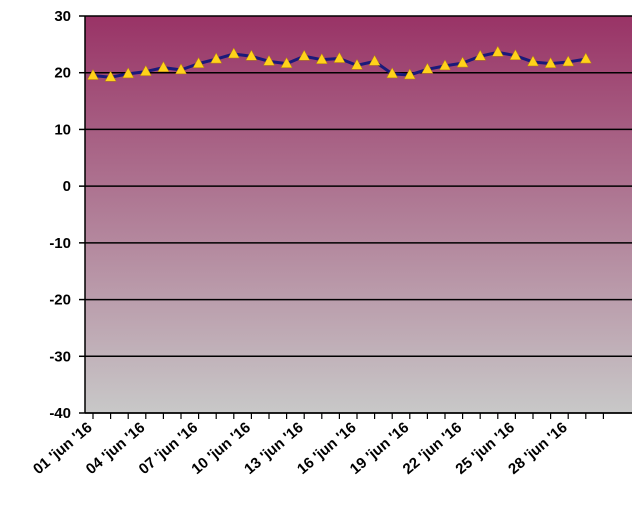 This screenshot has height=523, width=636. I want to click on y-tick-label: -20, so click(60, 300).